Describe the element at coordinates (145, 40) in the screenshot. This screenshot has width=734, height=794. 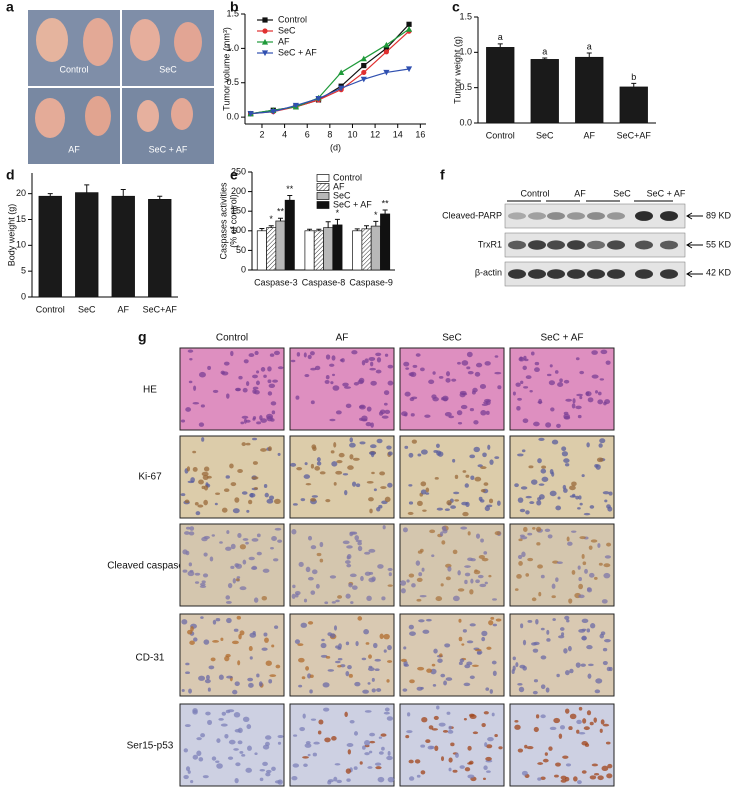
I see `tumor` at that location.